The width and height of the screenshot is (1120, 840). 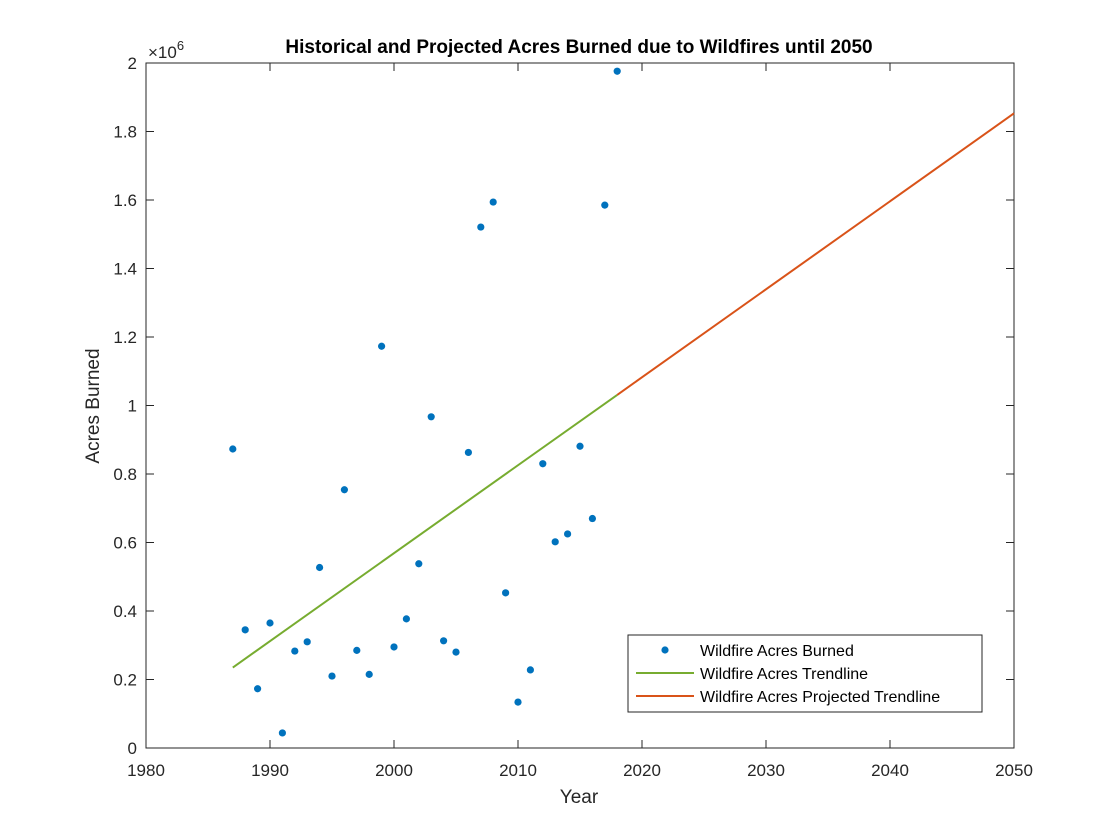 What do you see at coordinates (820, 697) in the screenshot?
I see `legend-entry-label: Wildfire Acres Projected Trendline` at bounding box center [820, 697].